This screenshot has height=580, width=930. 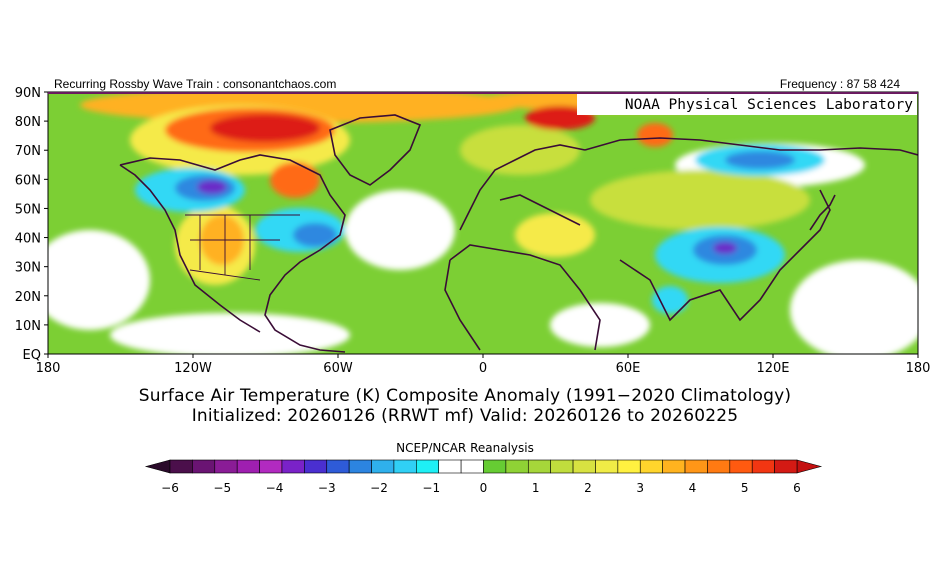 I want to click on noaa-badge-bg, so click(x=747, y=104).